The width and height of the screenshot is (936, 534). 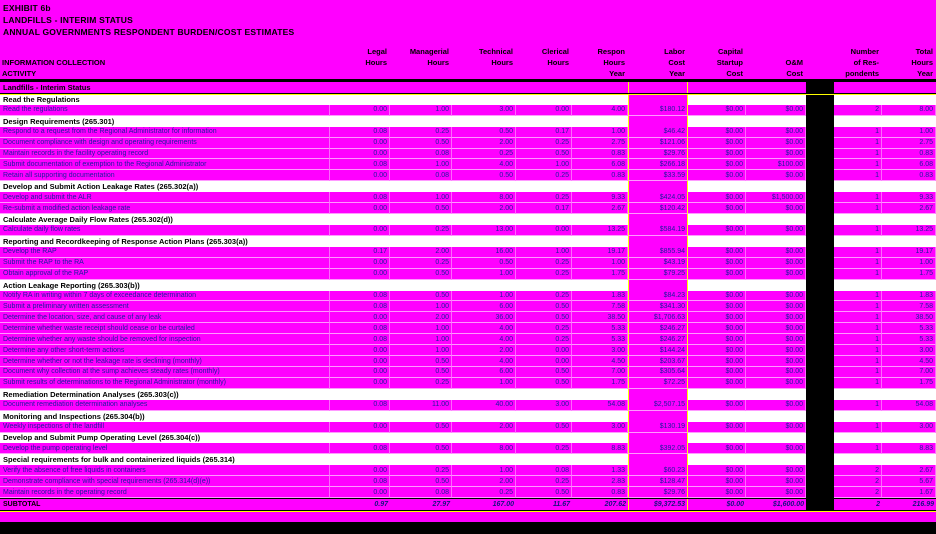 What do you see at coordinates (600, 209) in the screenshot?
I see `value-cell: 2.67` at bounding box center [600, 209].